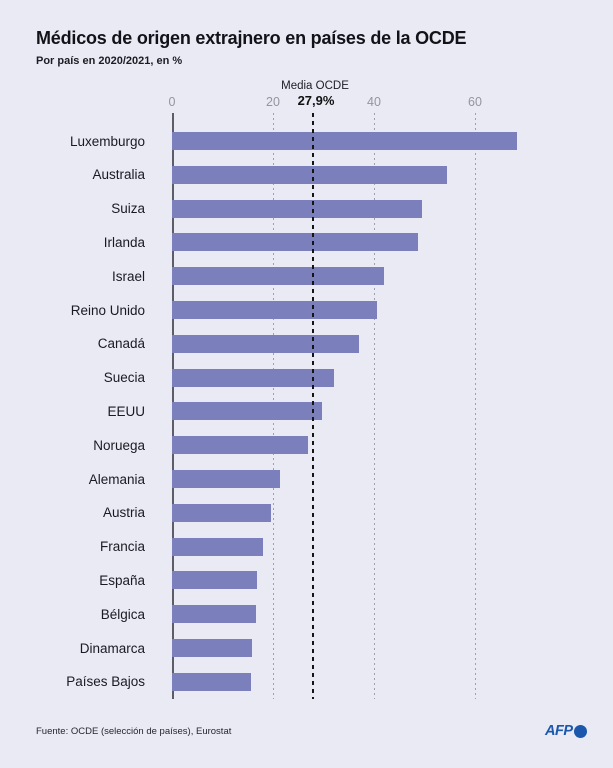  I want to click on country-label: Suecia, so click(124, 378).